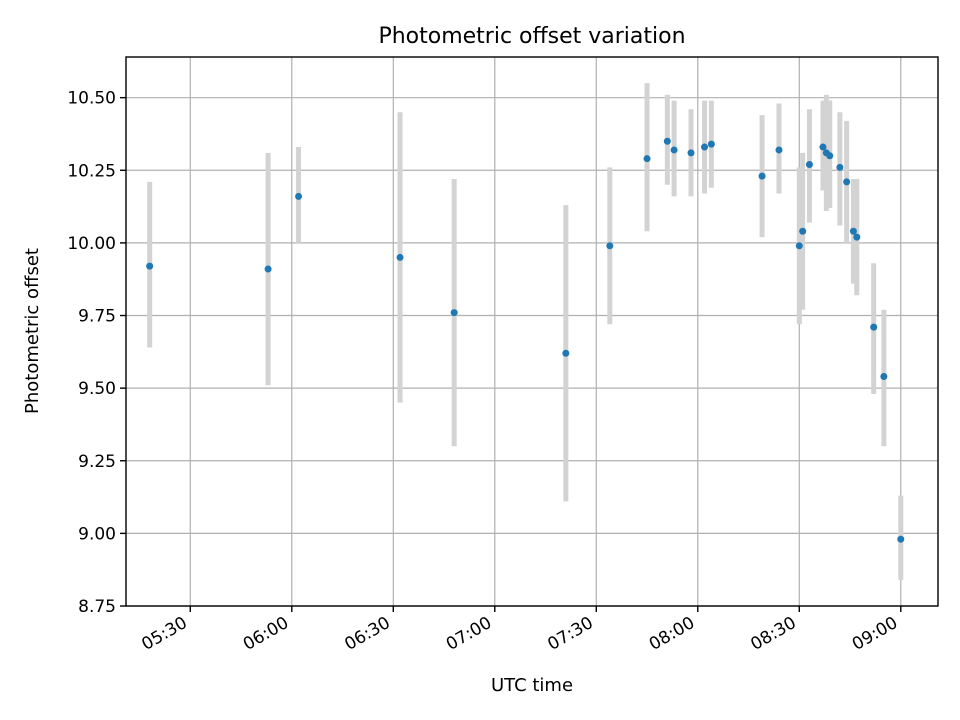 The image size is (960, 720). I want to click on y-tick-label: 10.25, so click(91, 171).